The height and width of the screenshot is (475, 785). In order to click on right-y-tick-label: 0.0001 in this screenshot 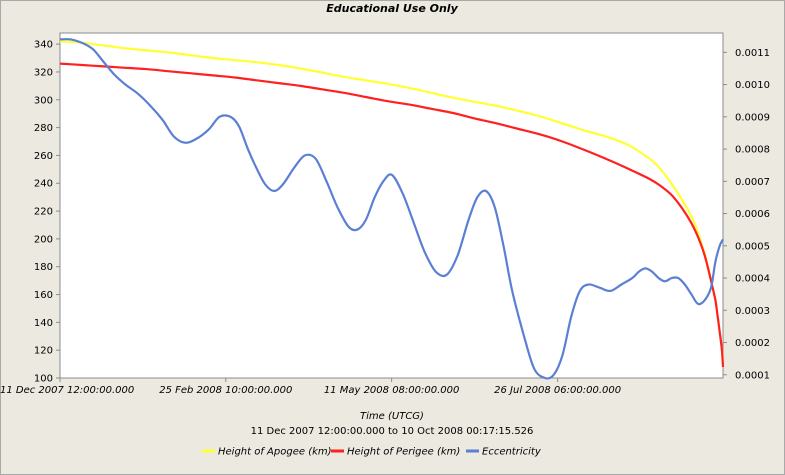, I will do `click(752, 375)`.